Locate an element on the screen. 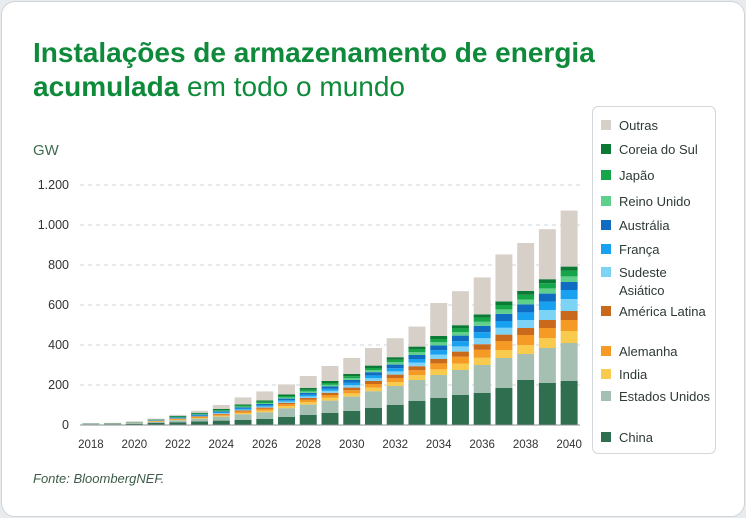 Image resolution: width=746 pixels, height=518 pixels. x-tick-label: 2038 is located at coordinates (526, 445).